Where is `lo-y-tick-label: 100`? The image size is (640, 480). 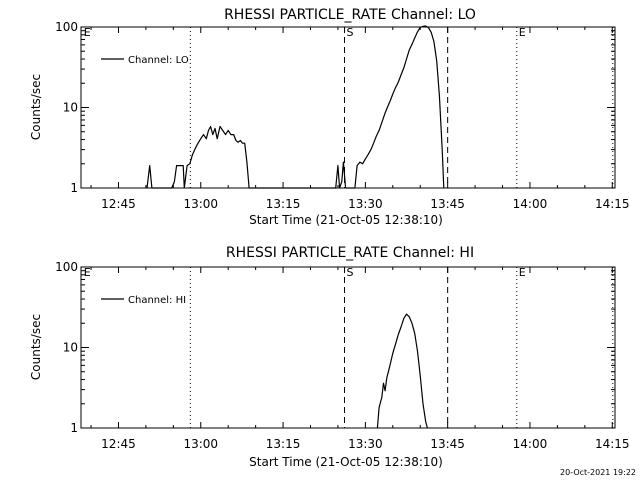 lo-y-tick-label: 100 is located at coordinates (66, 27).